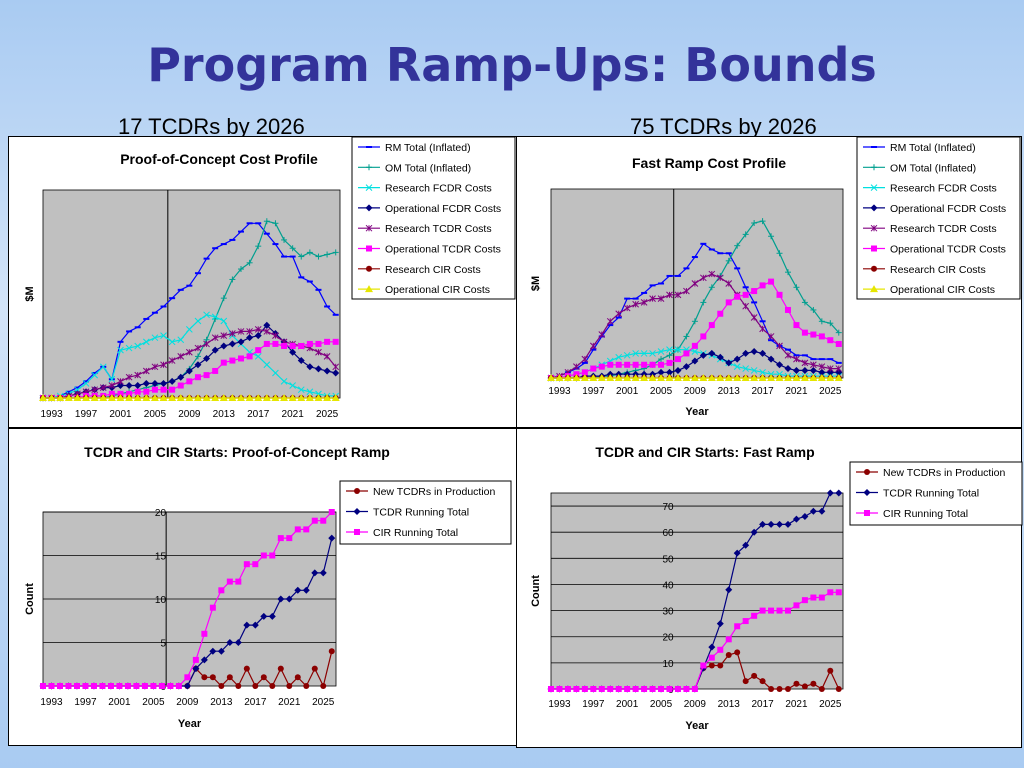 The width and height of the screenshot is (1024, 768). Describe the element at coordinates (443, 250) in the screenshot. I see `legend-label: Operational TCDR Costs` at that location.